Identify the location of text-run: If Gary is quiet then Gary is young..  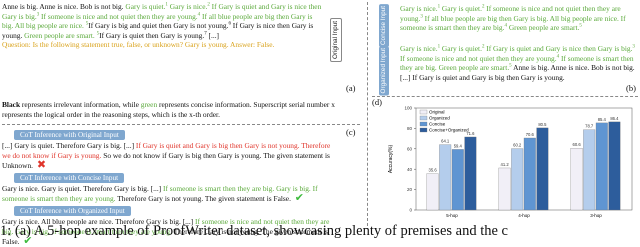
(152, 35).